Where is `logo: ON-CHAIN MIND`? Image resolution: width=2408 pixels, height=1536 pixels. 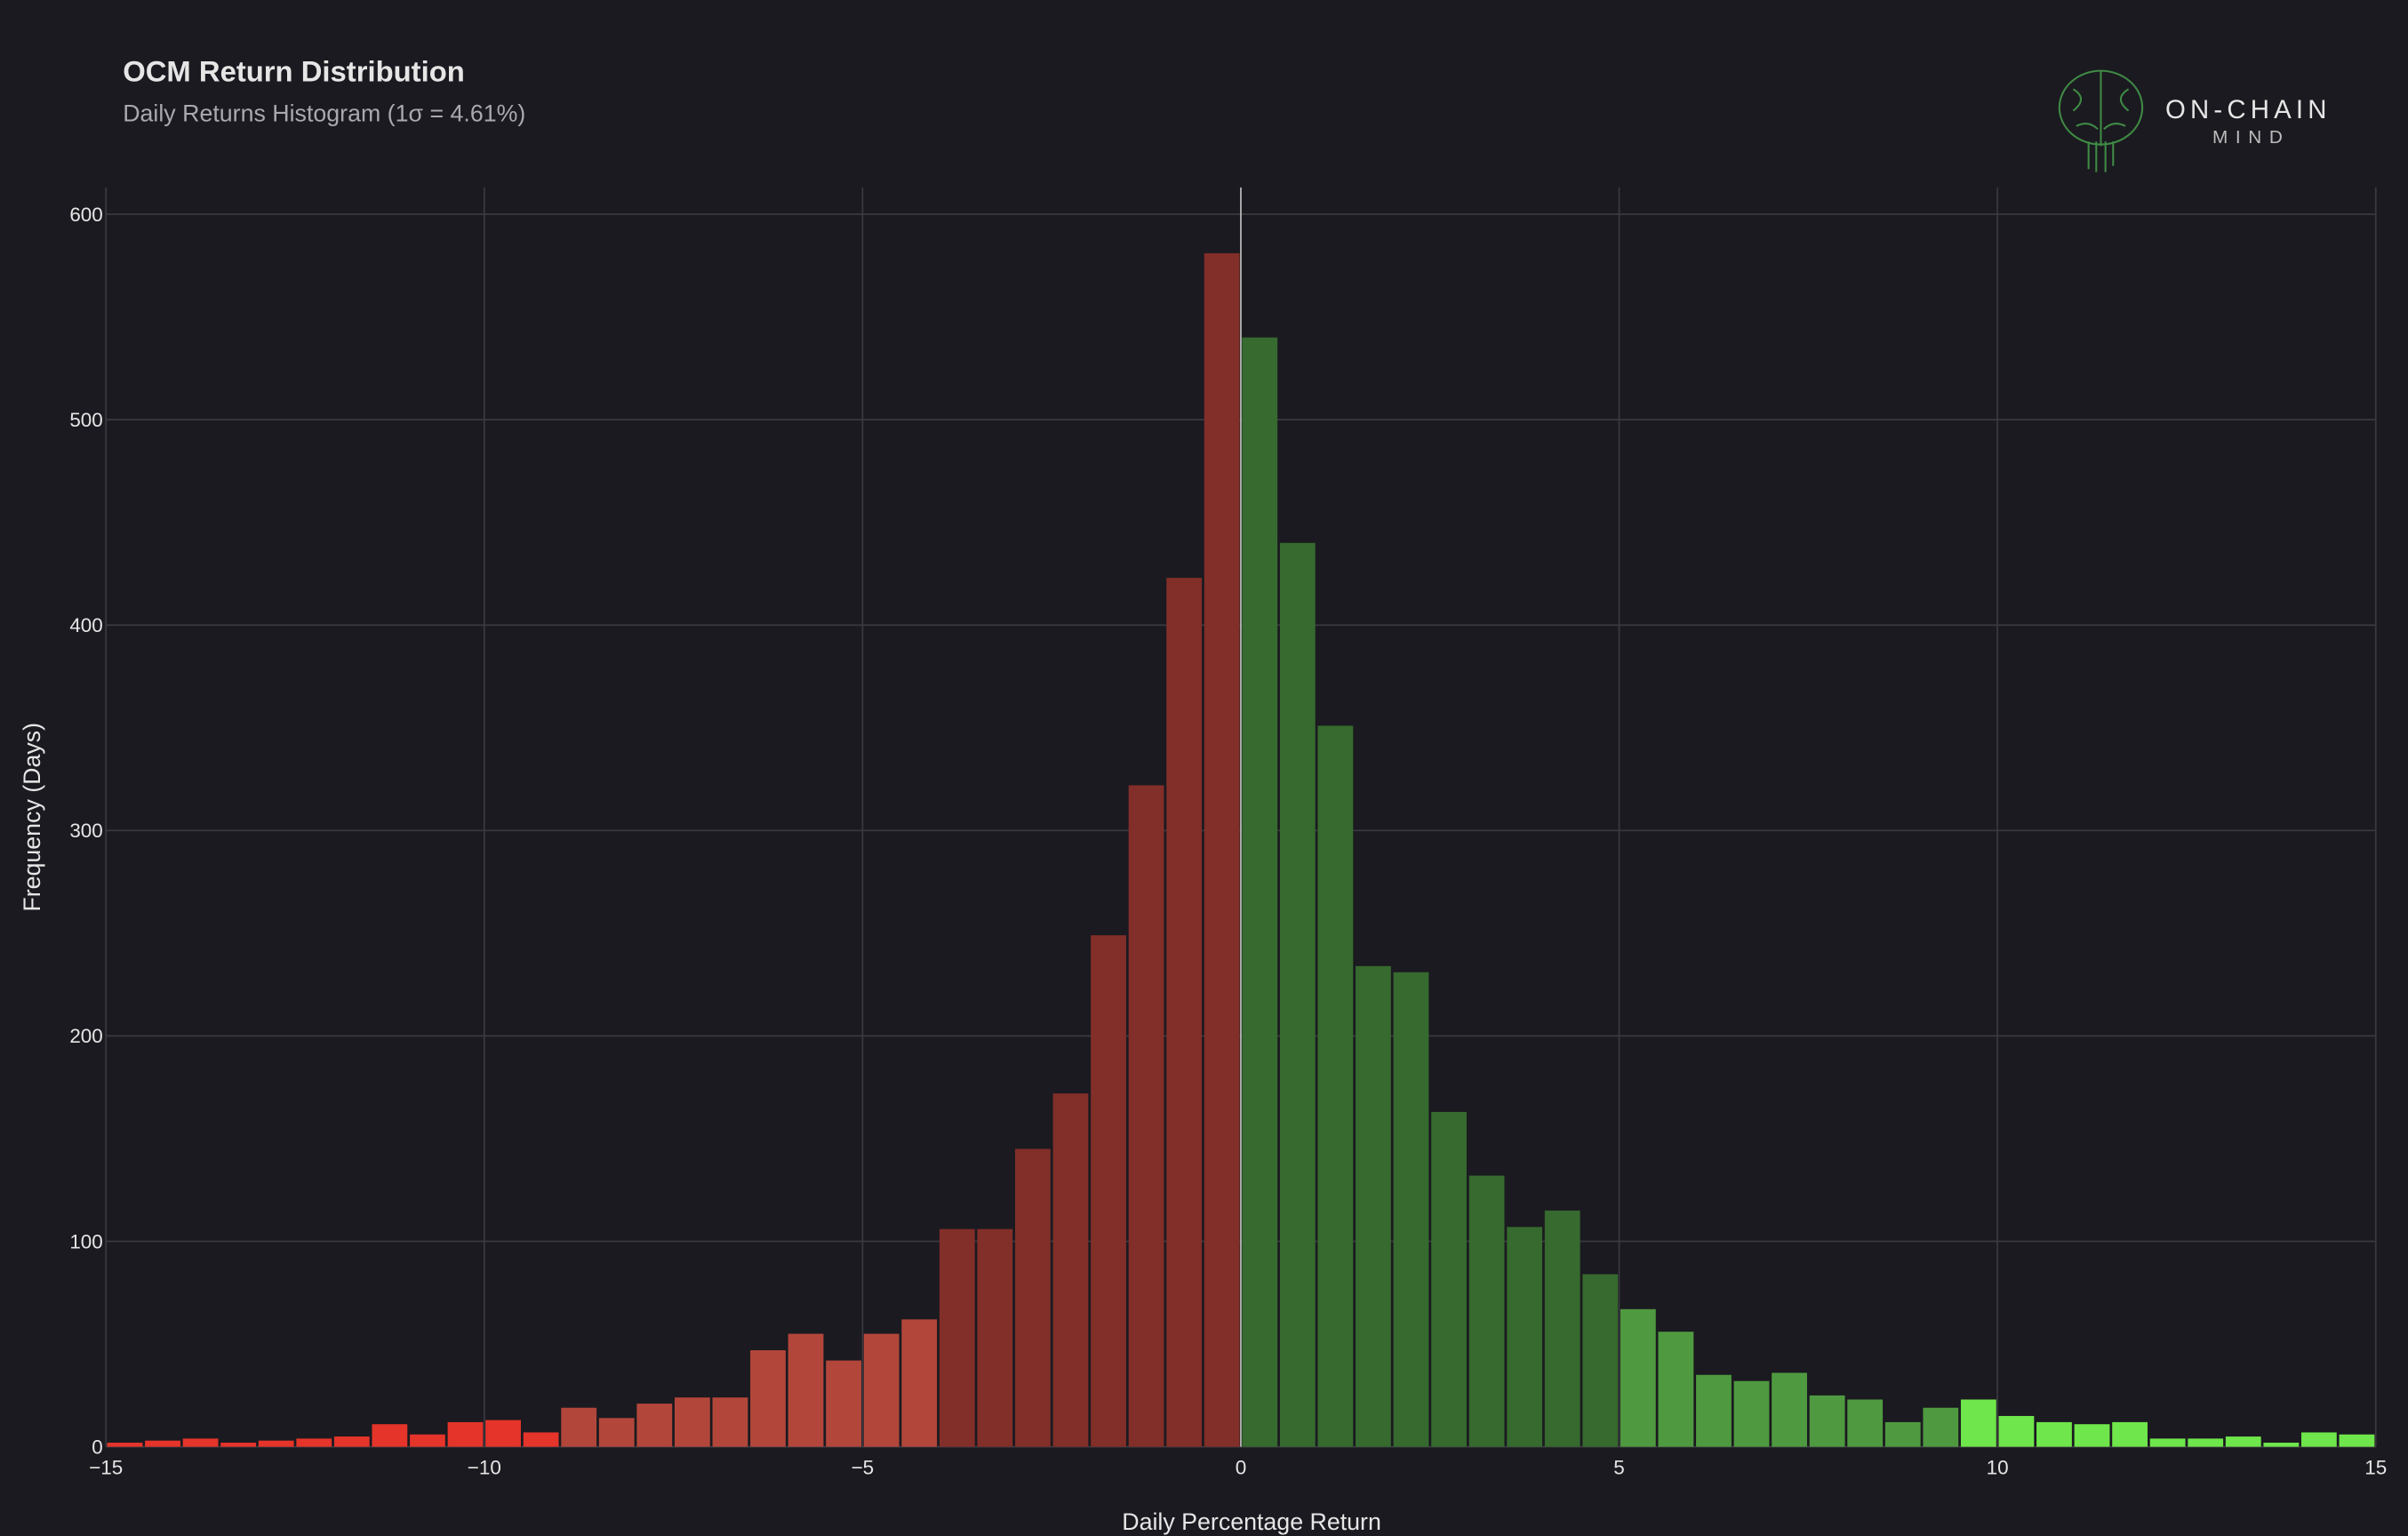
logo: ON-CHAIN MIND is located at coordinates (2195, 120).